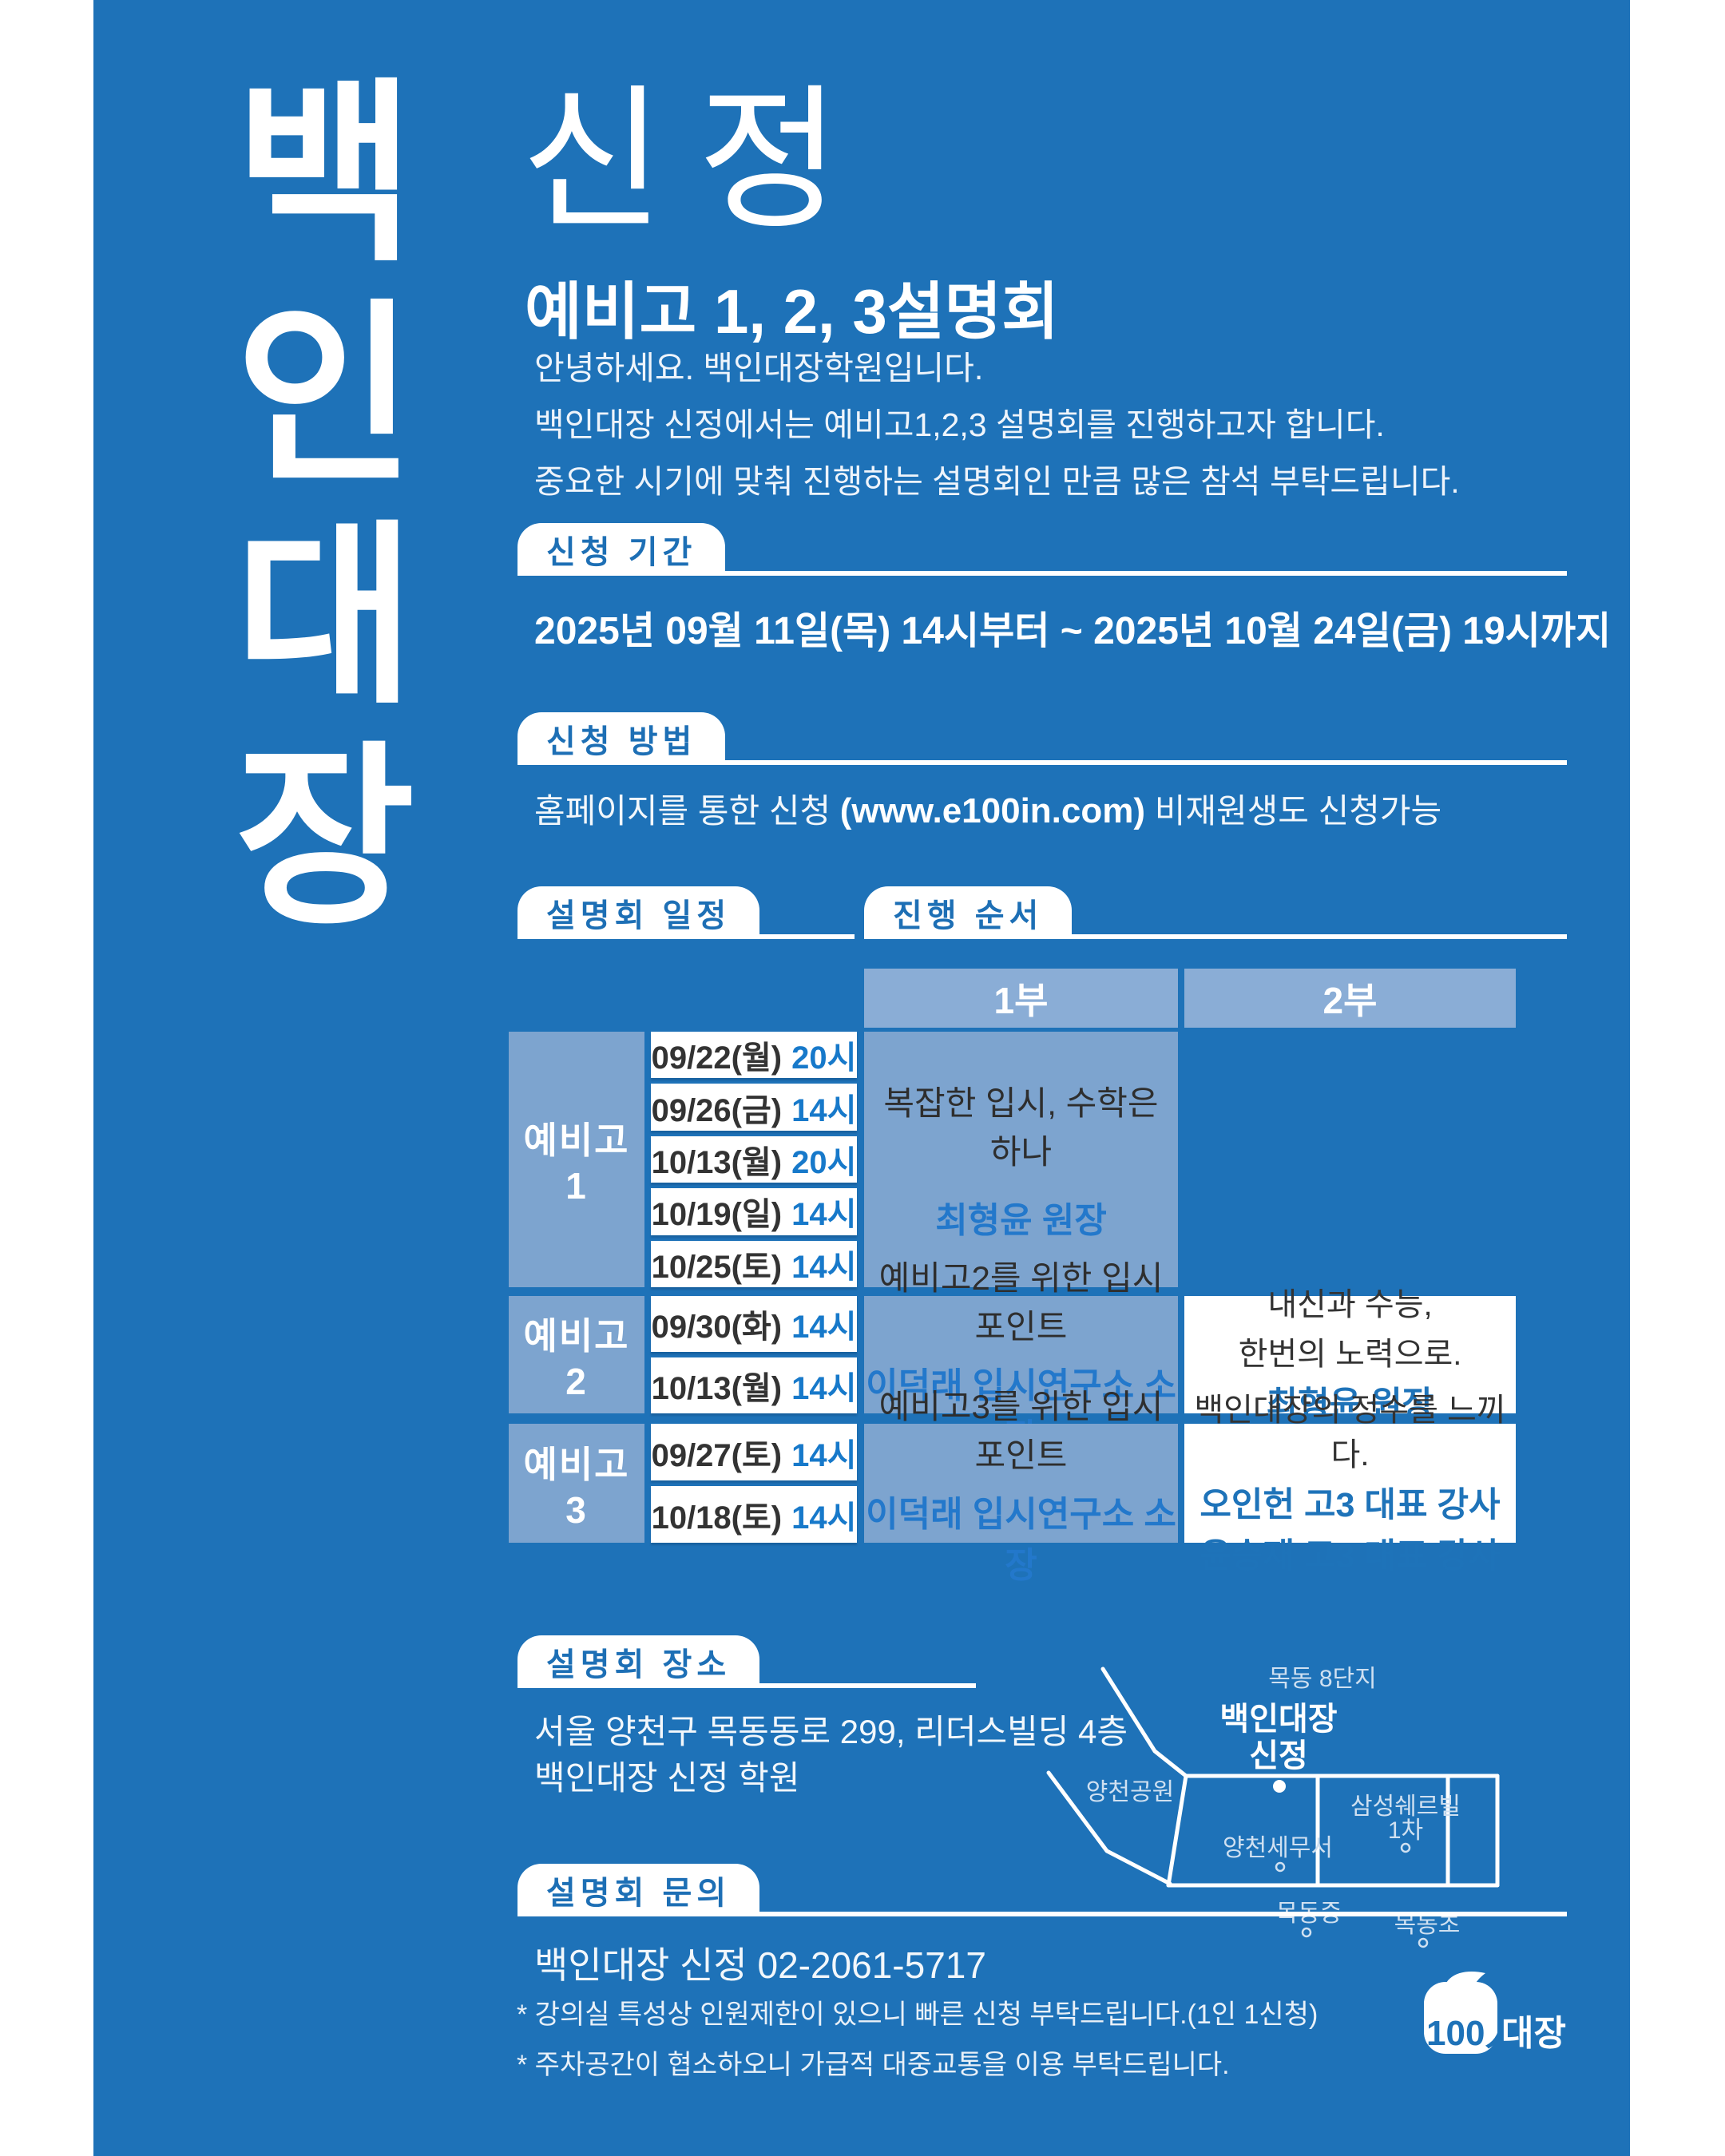 The image size is (1725, 2156). What do you see at coordinates (687, 811) in the screenshot?
I see `method-text-pre: 홈페이지를 통한 신청` at bounding box center [687, 811].